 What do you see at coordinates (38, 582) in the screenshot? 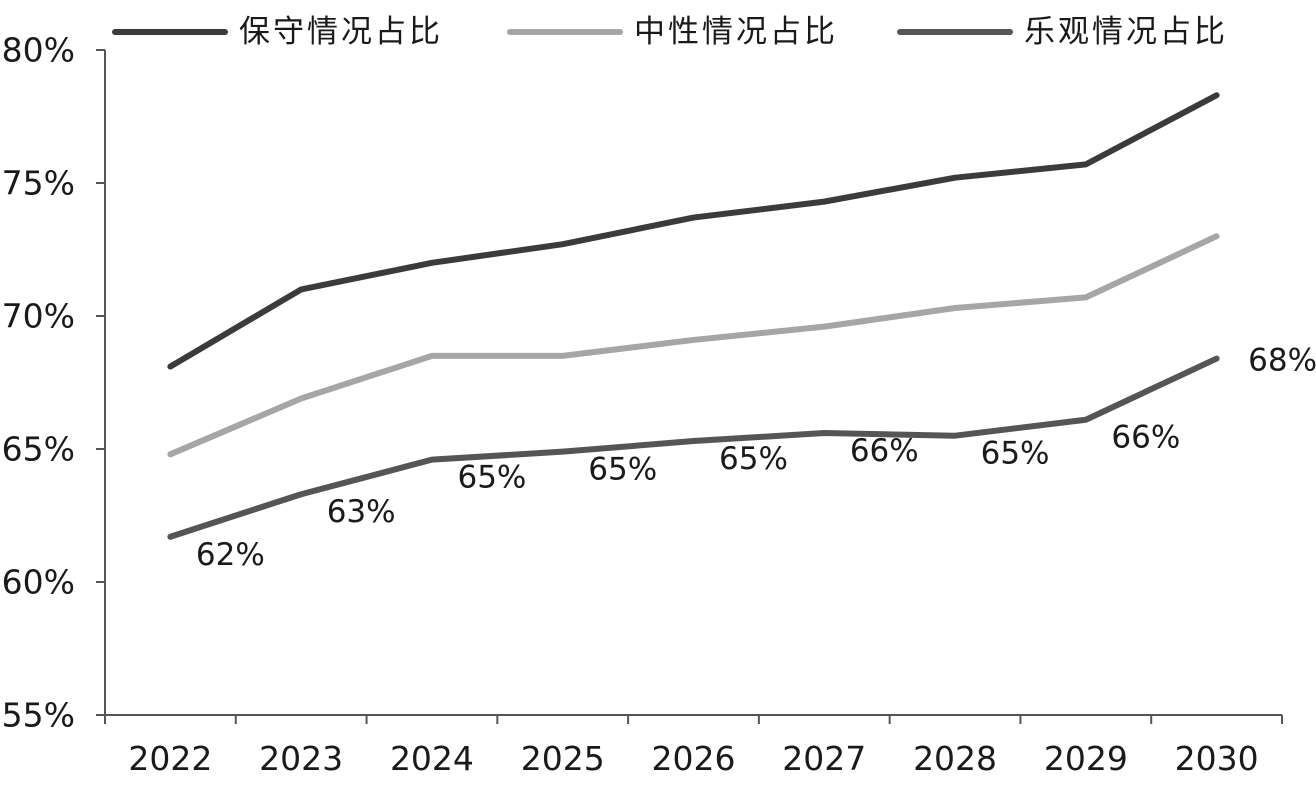
I see `y-tick-label: 60%` at bounding box center [38, 582].